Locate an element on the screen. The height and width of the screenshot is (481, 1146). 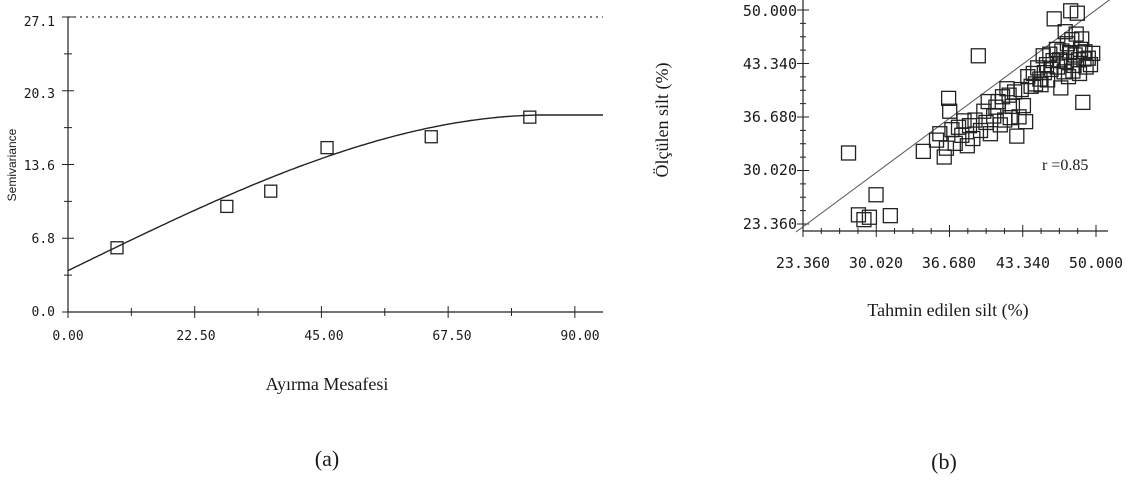
silt-x-tick-label: 43.340 is located at coordinates (1023, 263).